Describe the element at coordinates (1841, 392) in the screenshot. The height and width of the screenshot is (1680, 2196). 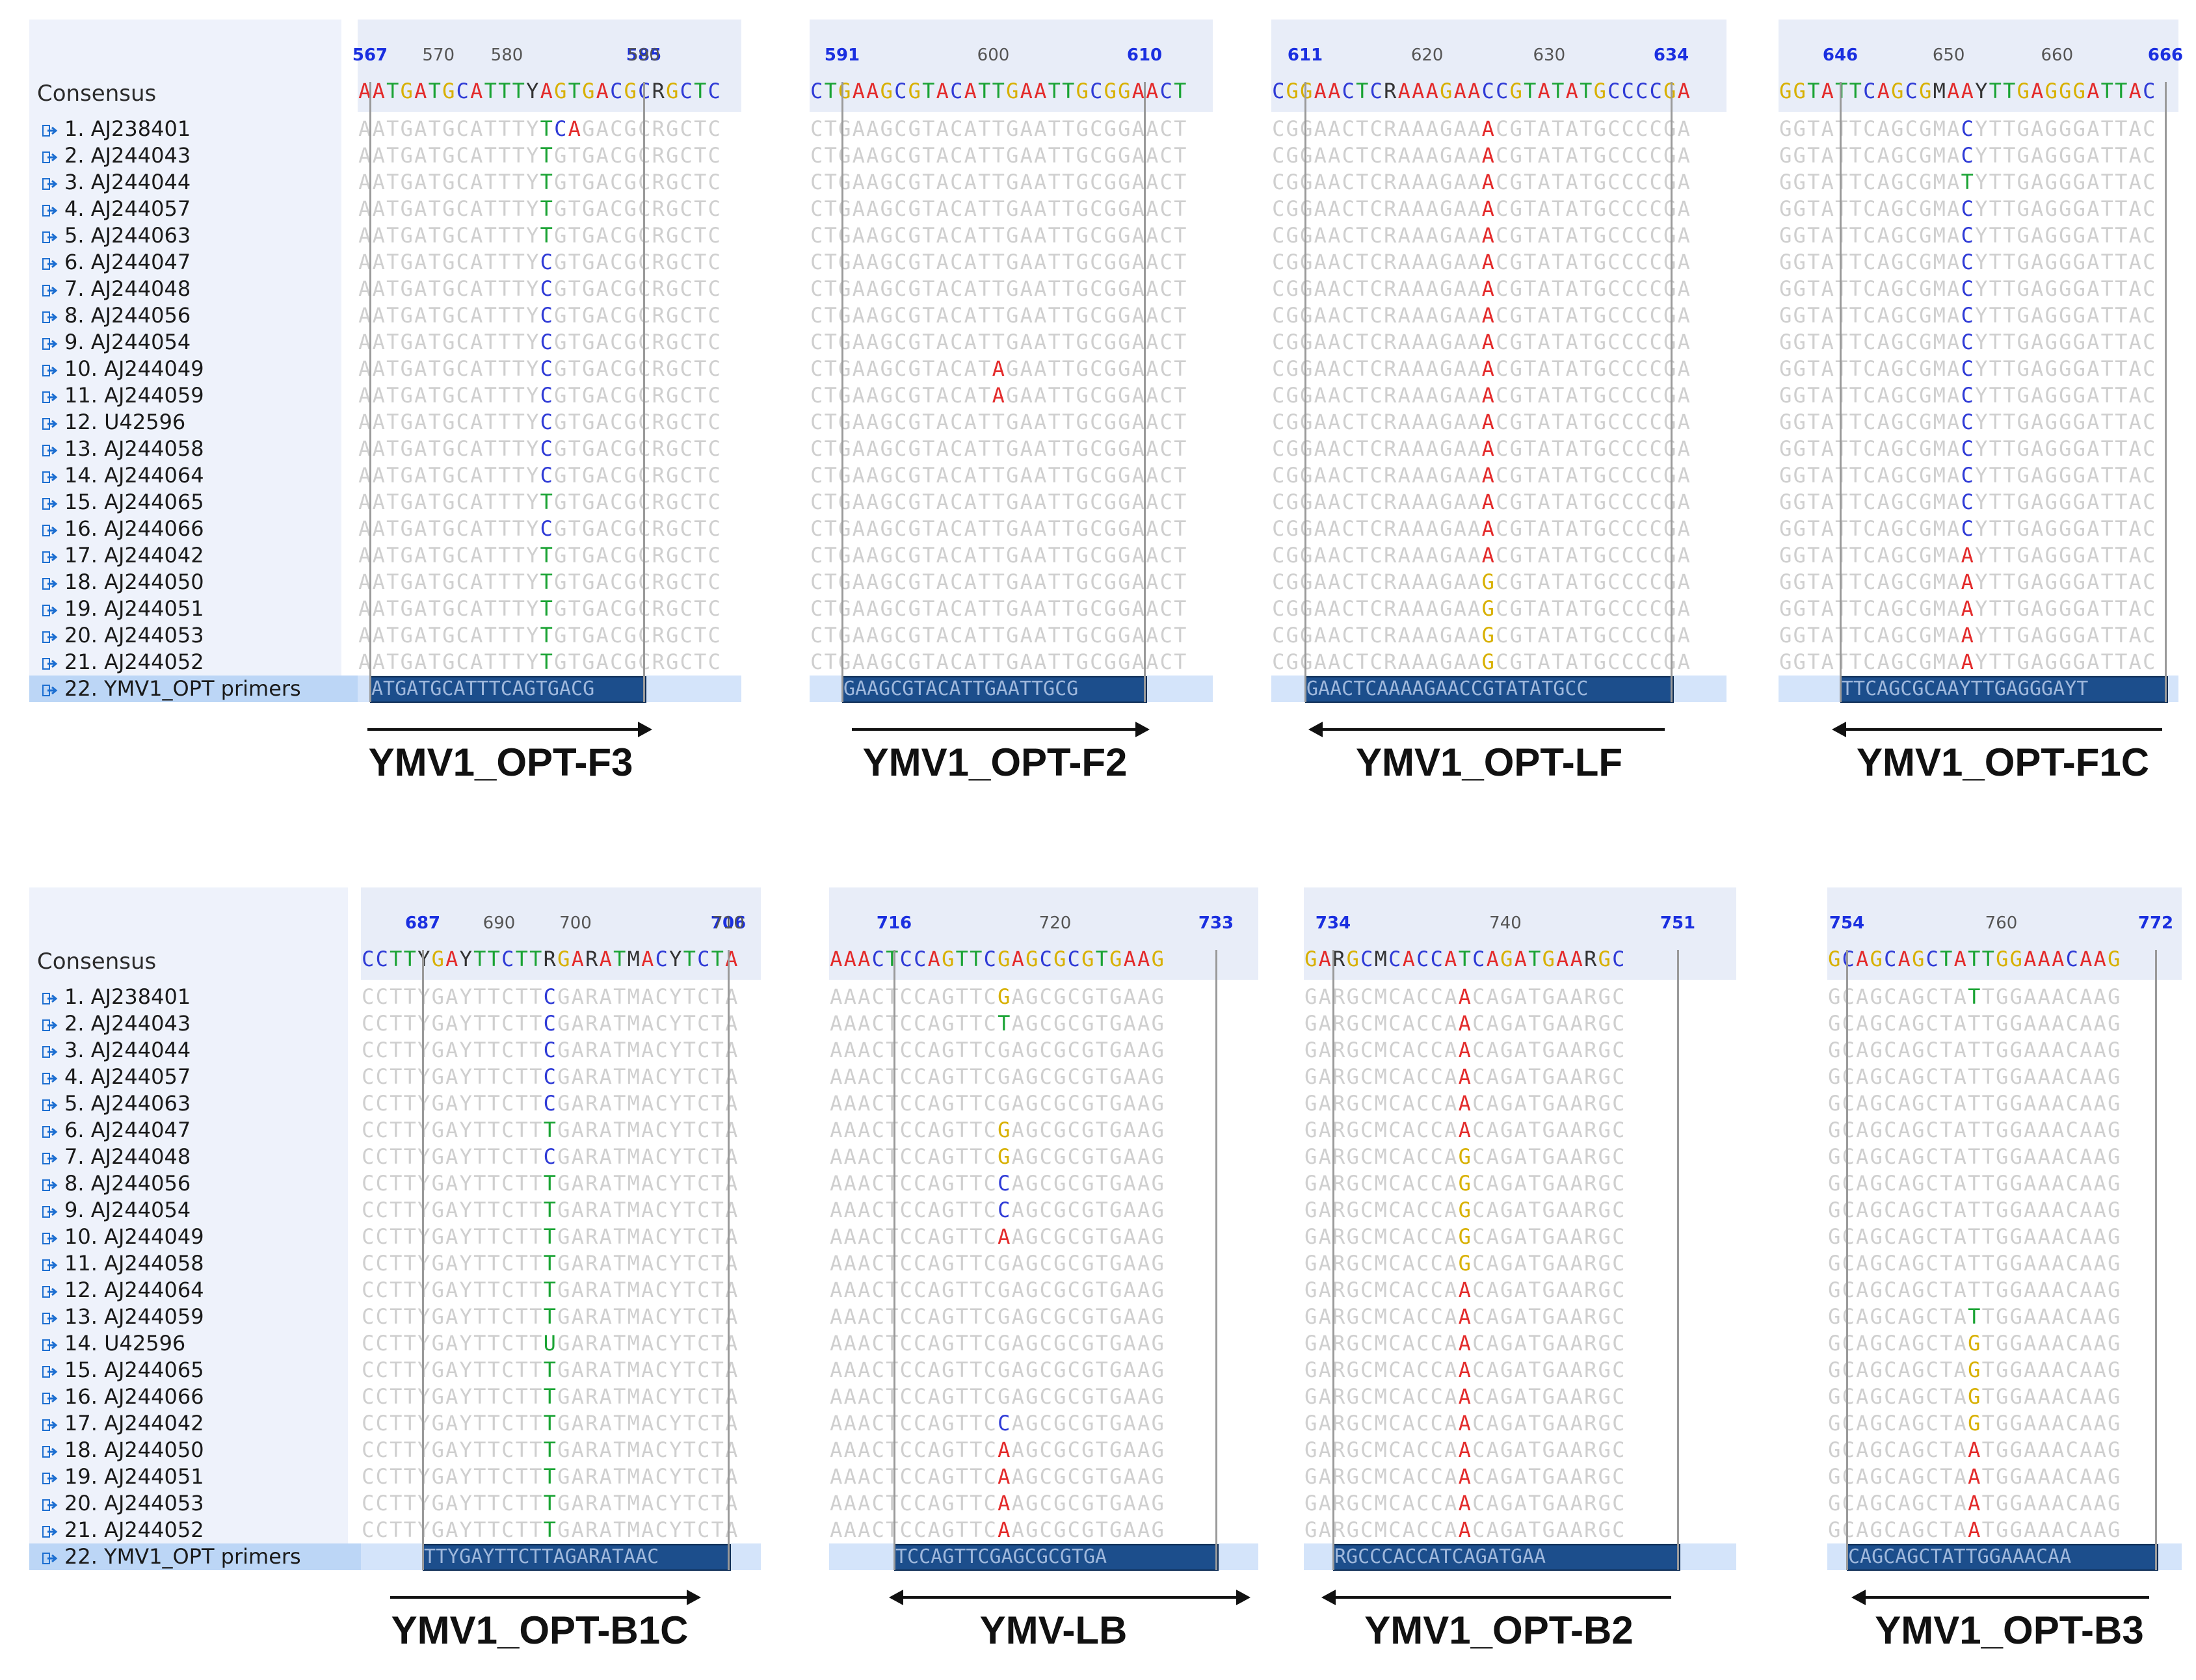
I see `primer-window-boundary` at that location.